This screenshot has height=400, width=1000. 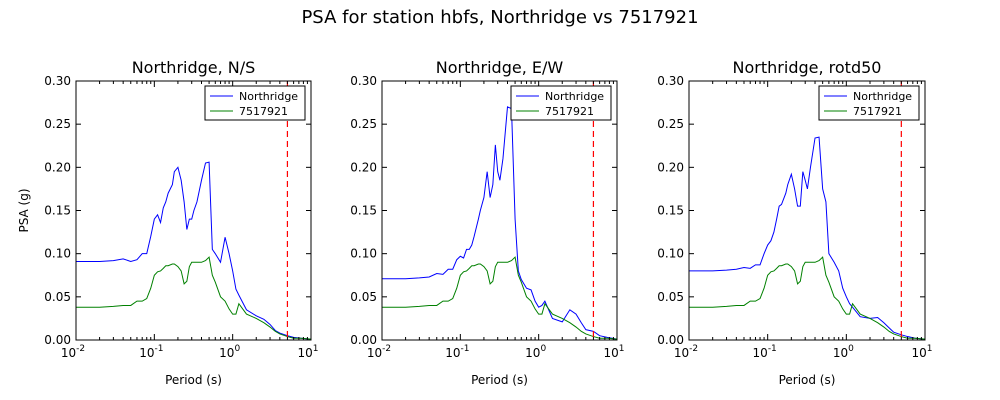 What do you see at coordinates (24, 210) in the screenshot?
I see `y-axis-label: PSA (g)` at bounding box center [24, 210].